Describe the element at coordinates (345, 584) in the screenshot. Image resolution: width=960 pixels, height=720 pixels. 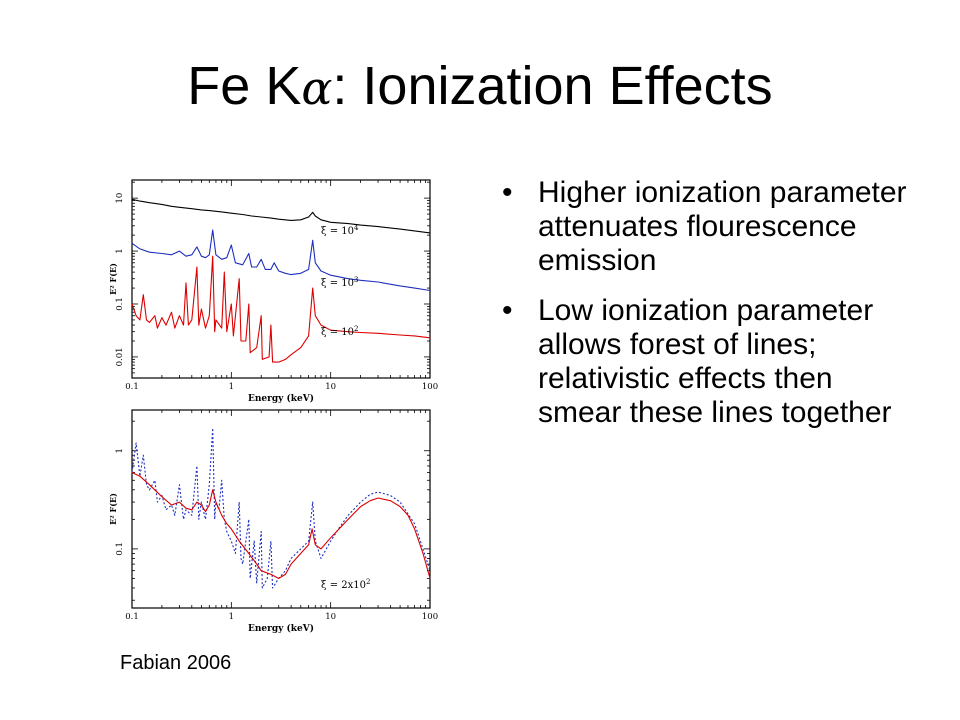
I see `chart-annotation: ξ = 2x102` at that location.